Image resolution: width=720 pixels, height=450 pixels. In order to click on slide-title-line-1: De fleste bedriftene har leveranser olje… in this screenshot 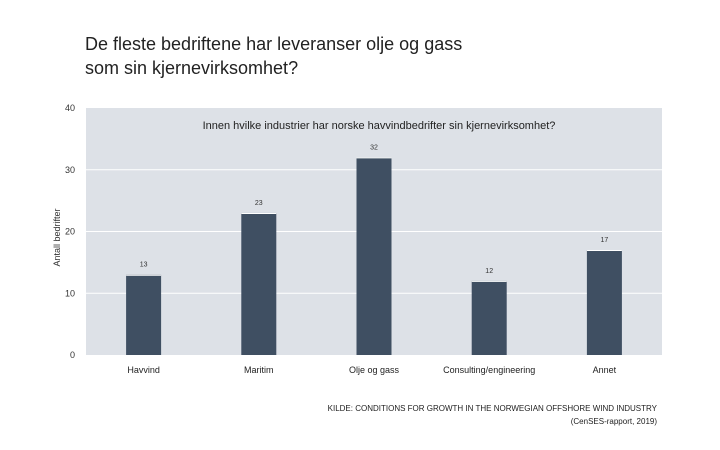, I will do `click(274, 44)`.